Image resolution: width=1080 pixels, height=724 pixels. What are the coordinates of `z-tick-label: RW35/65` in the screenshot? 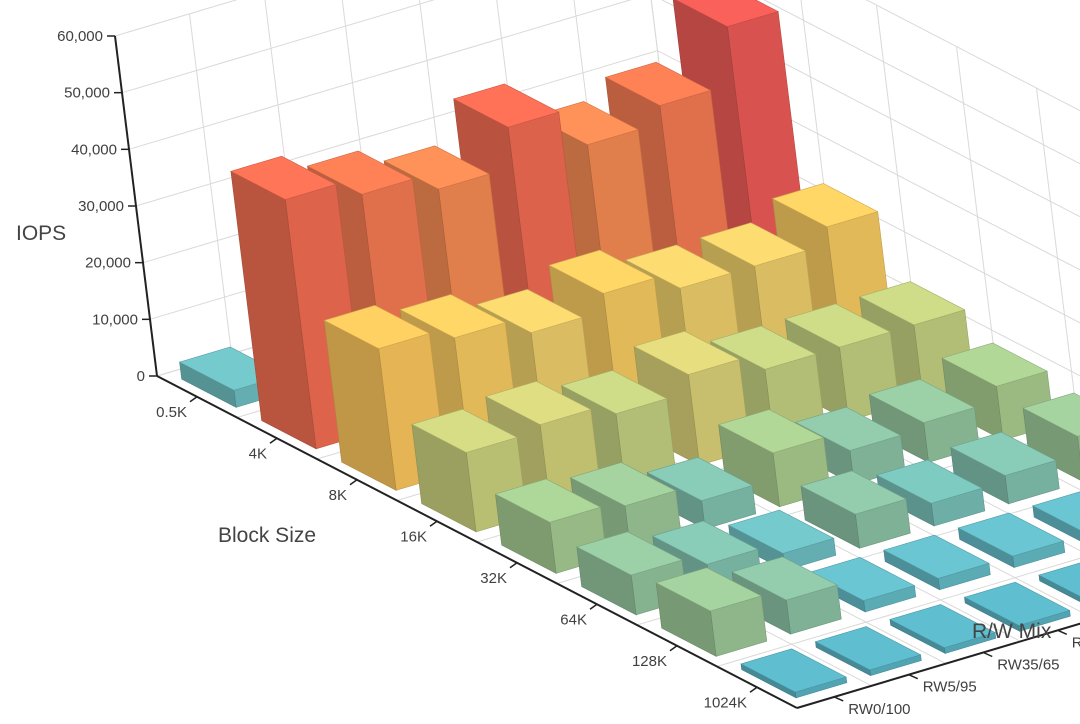 It's located at (1028, 665).